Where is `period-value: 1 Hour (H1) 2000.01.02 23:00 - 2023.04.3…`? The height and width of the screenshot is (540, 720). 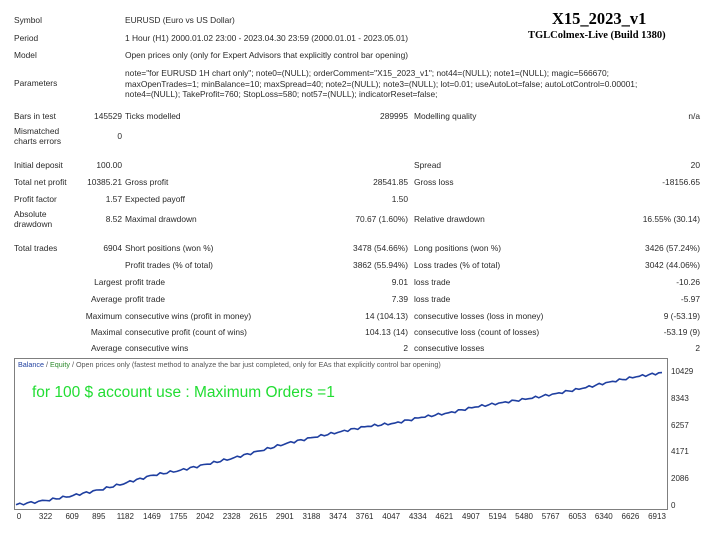
period-value: 1 Hour (H1) 2000.01.02 23:00 - 2023.04.3… is located at coordinates (267, 38).